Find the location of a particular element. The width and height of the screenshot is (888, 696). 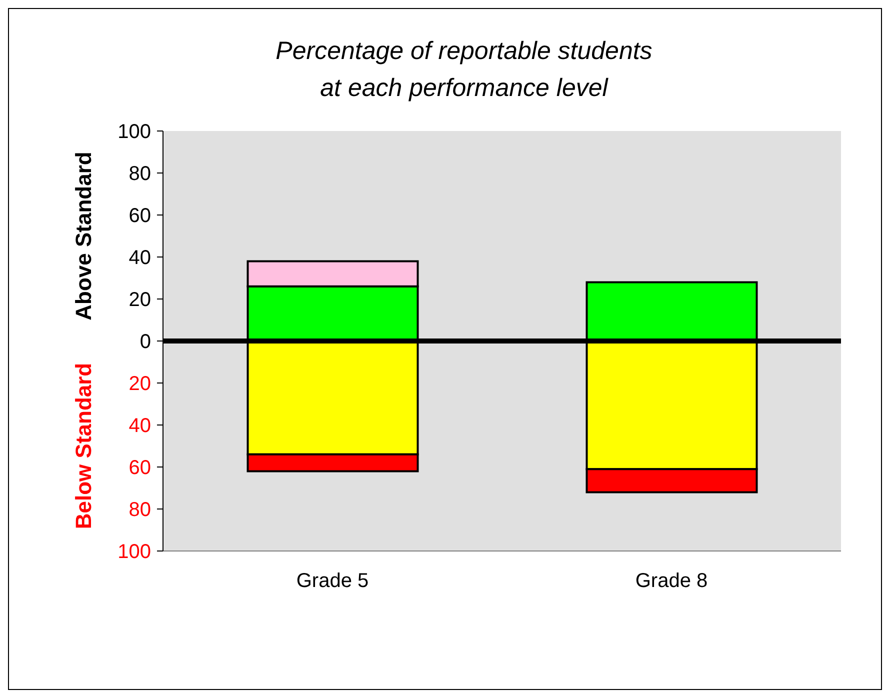

x-tick-label: Grade 5 is located at coordinates (332, 581).